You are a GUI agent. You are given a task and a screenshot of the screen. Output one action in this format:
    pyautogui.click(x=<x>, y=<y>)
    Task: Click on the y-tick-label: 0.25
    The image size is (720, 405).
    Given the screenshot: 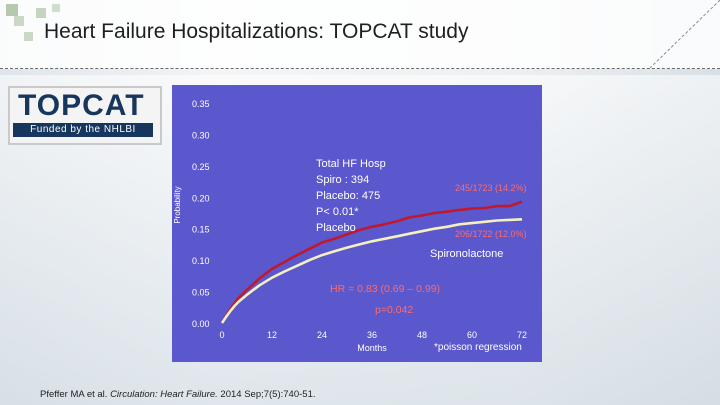 What is the action you would take?
    pyautogui.click(x=201, y=167)
    